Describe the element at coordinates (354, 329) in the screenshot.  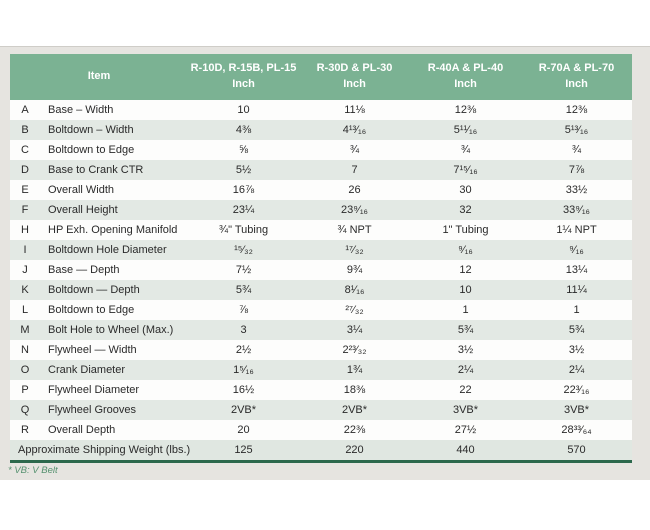
I see `row-value-2: 3¼` at that location.